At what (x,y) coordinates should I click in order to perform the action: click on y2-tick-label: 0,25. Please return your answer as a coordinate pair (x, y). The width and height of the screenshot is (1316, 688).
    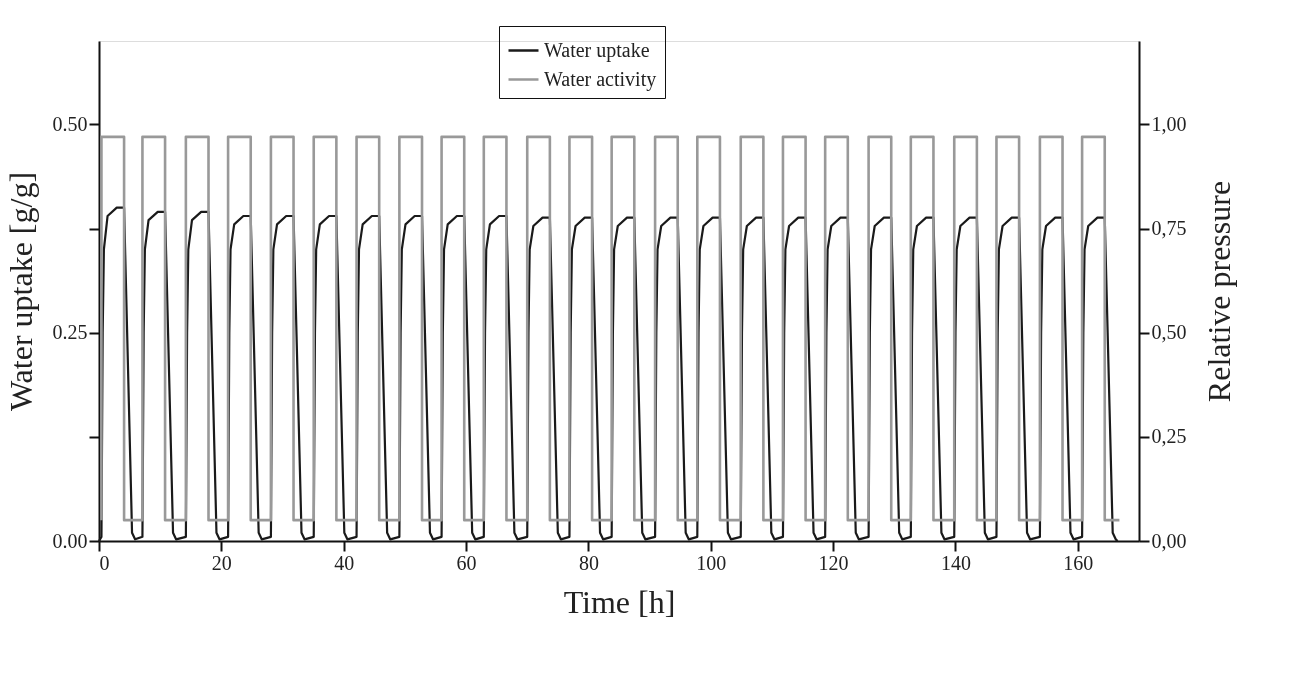
    Looking at the image, I should click on (1169, 436).